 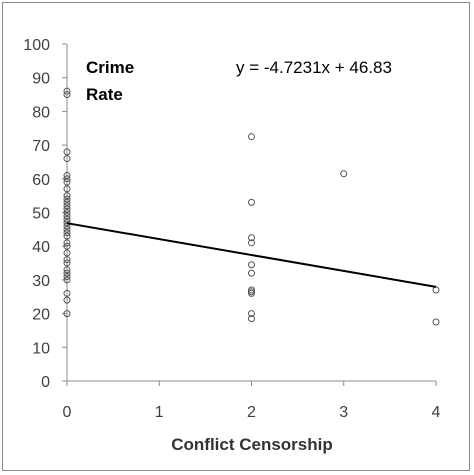 What do you see at coordinates (45, 382) in the screenshot?
I see `y-tick-label: 0` at bounding box center [45, 382].